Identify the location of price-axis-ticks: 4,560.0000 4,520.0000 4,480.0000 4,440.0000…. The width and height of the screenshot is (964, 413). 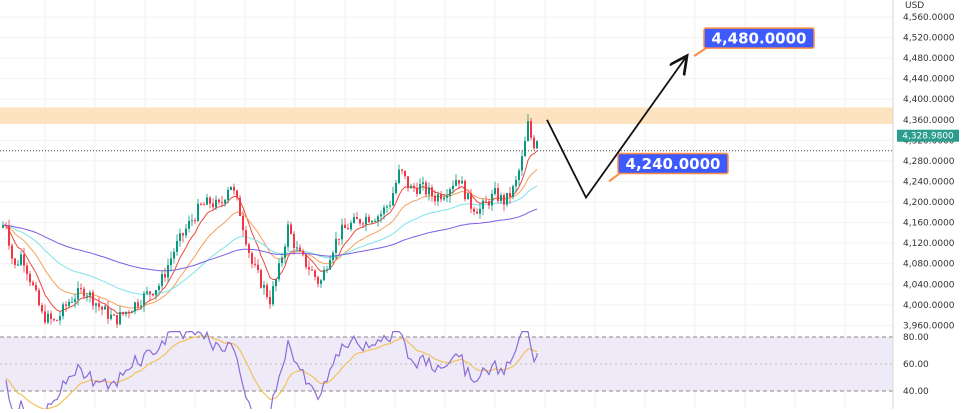
(929, 172).